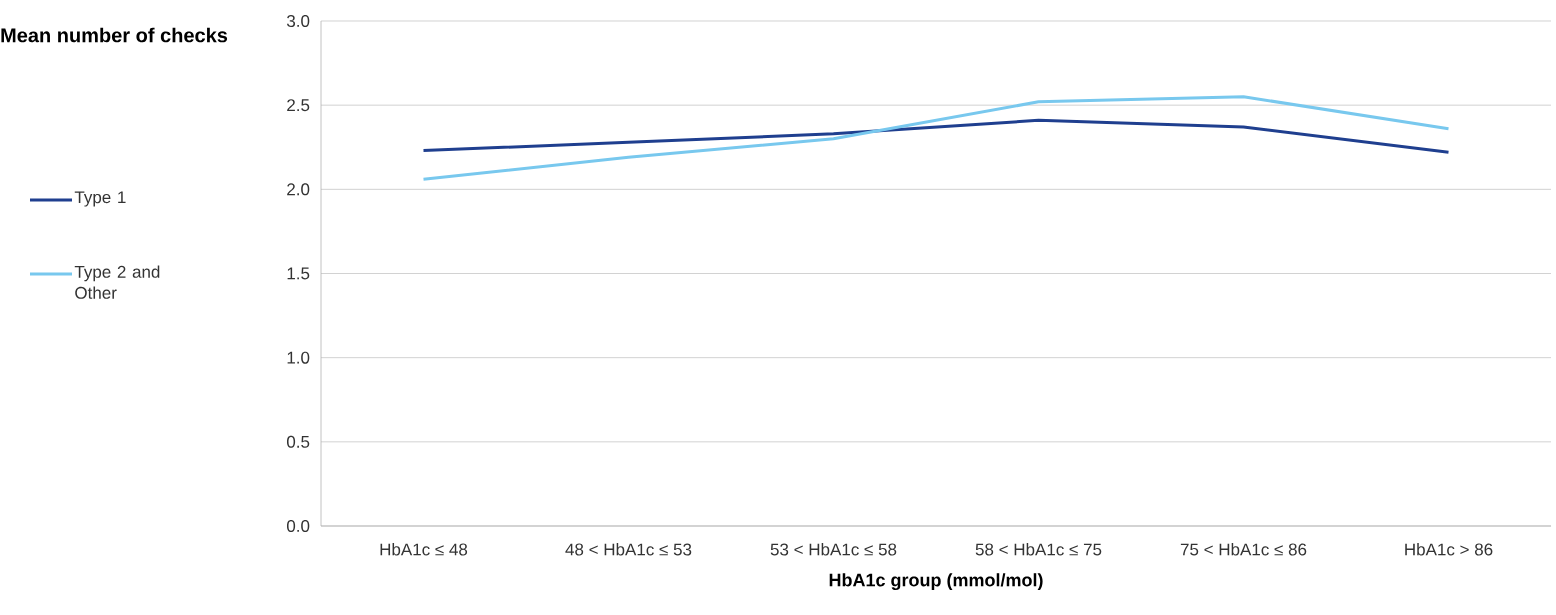 The width and height of the screenshot is (1556, 615). What do you see at coordinates (1243, 549) in the screenshot?
I see `x-tick-label: 75 < HbA1c ≤ 86` at bounding box center [1243, 549].